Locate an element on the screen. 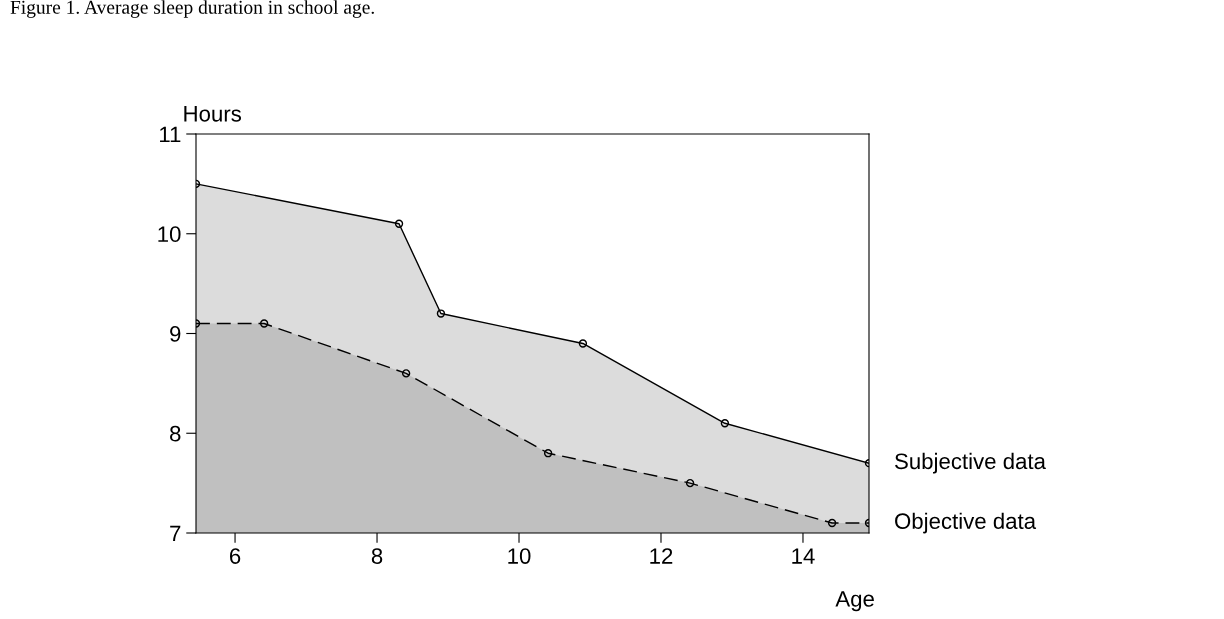 This screenshot has width=1224, height=619. chart-title: Figure 1. Average sleep duration in school age. is located at coordinates (192, 9).